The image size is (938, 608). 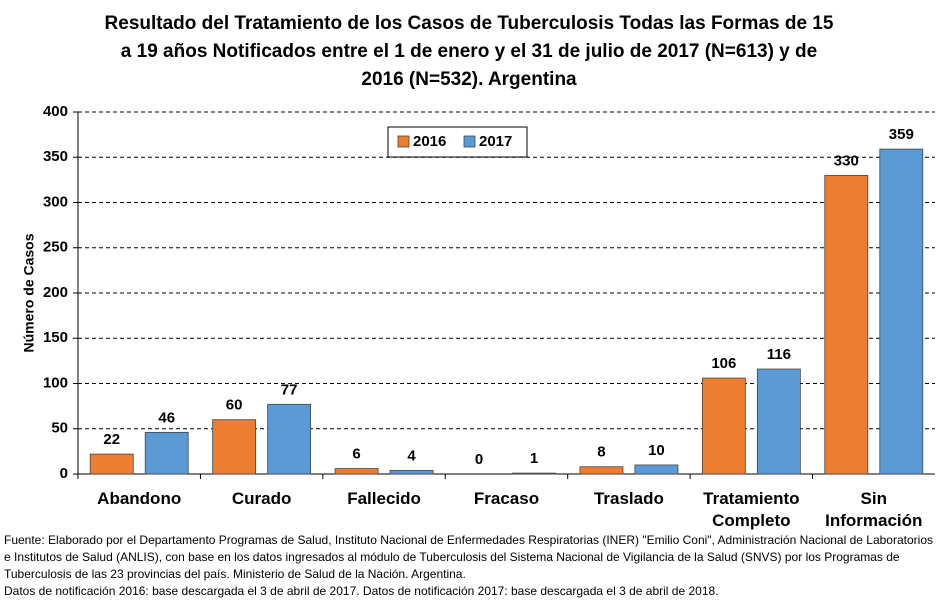 What do you see at coordinates (601, 452) in the screenshot?
I see `data-label: 8` at bounding box center [601, 452].